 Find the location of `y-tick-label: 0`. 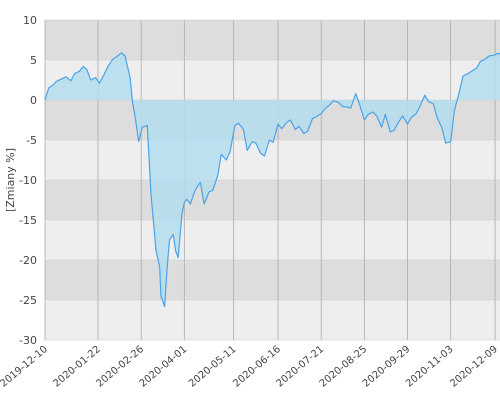

y-tick-label: 0 is located at coordinates (33, 100).